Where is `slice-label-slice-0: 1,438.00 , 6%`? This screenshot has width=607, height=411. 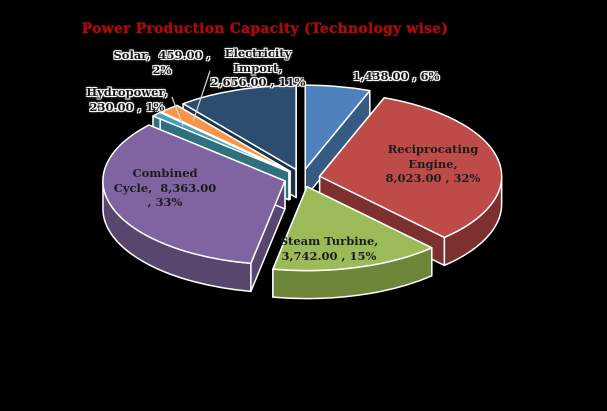
slice-label-slice-0: 1,438.00 , 6% is located at coordinates (396, 76).